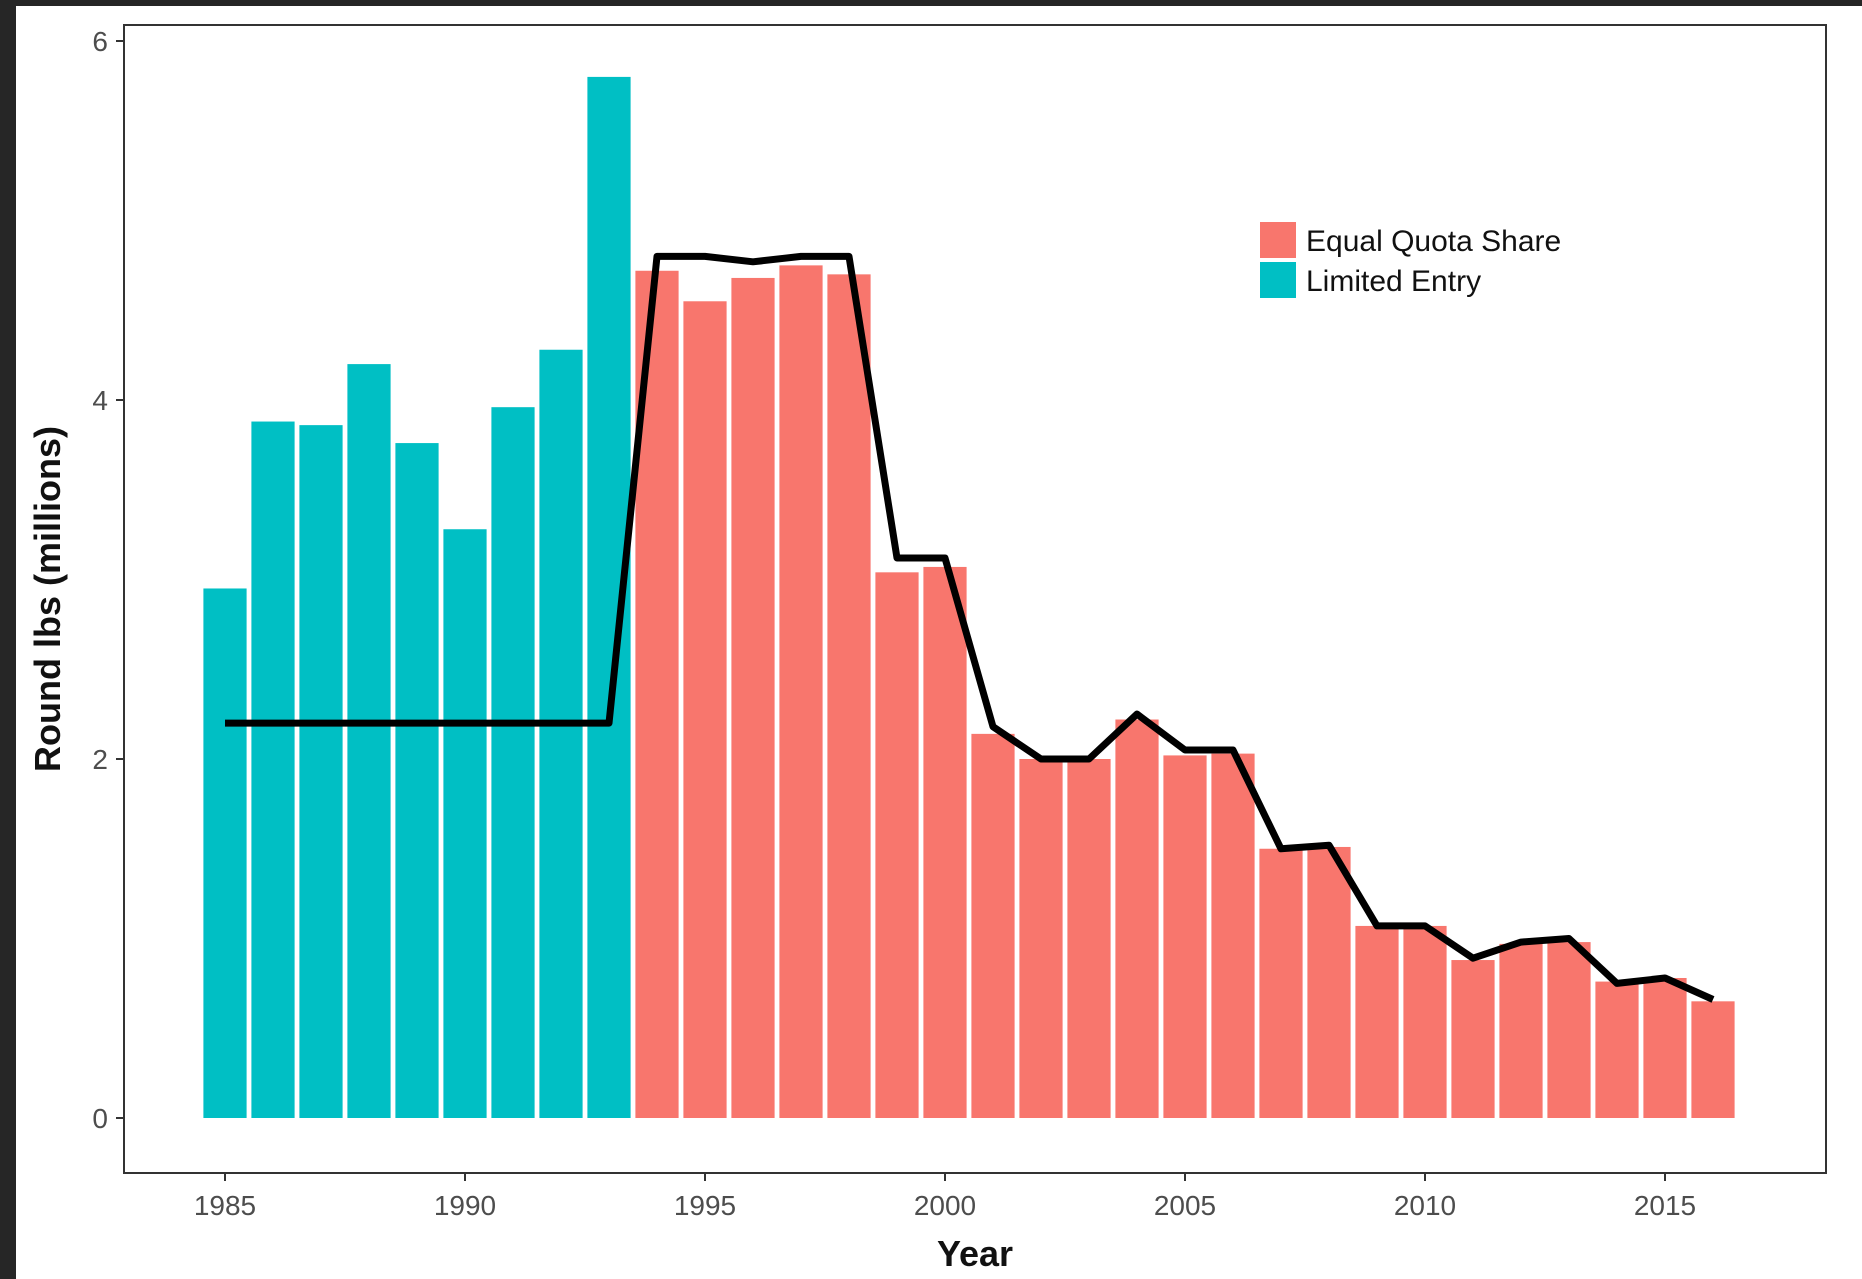 Image resolution: width=1862 pixels, height=1279 pixels. I want to click on x-tick-label-1985: 1985, so click(225, 1205).